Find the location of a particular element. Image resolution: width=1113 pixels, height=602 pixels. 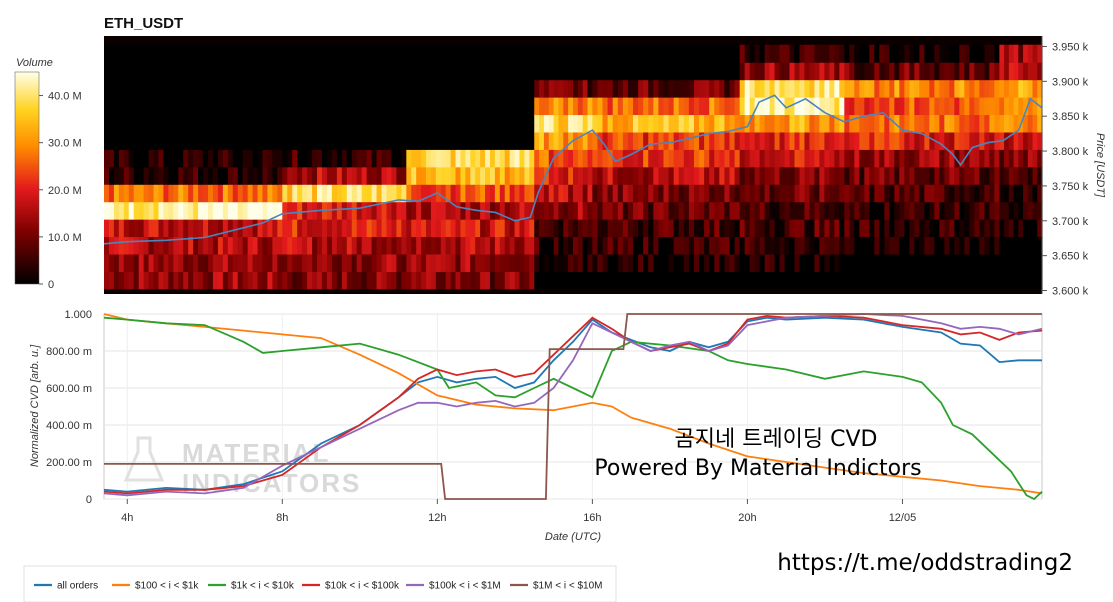

telegram-link: https://t.me/oddstrading2 is located at coordinates (925, 563).